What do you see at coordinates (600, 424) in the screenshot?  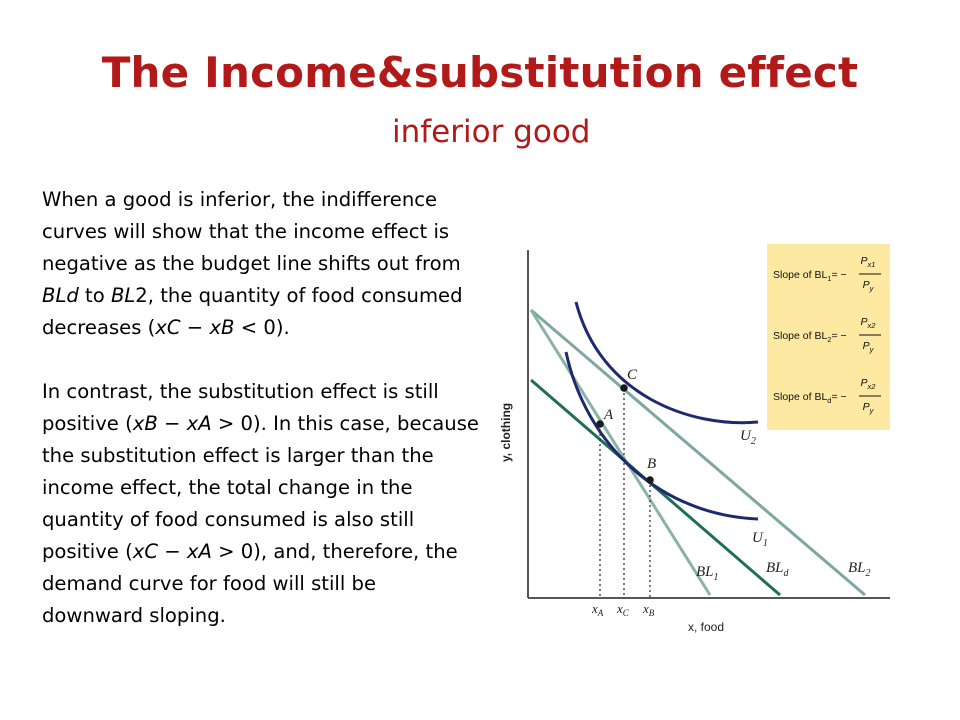 I see `point-a-dot` at bounding box center [600, 424].